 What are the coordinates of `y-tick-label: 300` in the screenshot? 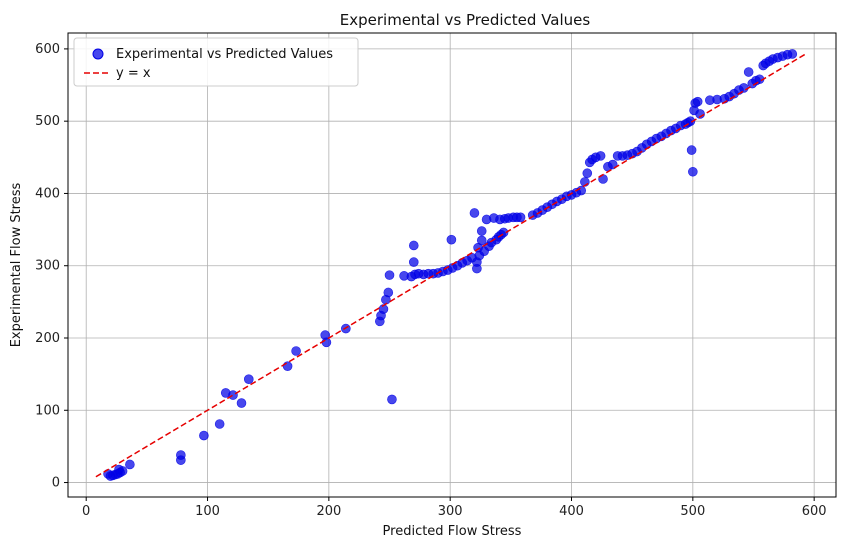 It's located at (47, 266).